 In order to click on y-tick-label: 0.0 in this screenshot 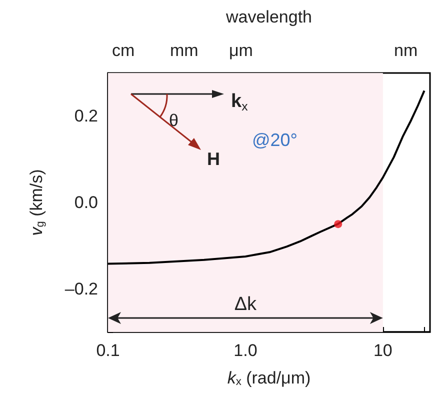, I will do `click(86, 202)`.